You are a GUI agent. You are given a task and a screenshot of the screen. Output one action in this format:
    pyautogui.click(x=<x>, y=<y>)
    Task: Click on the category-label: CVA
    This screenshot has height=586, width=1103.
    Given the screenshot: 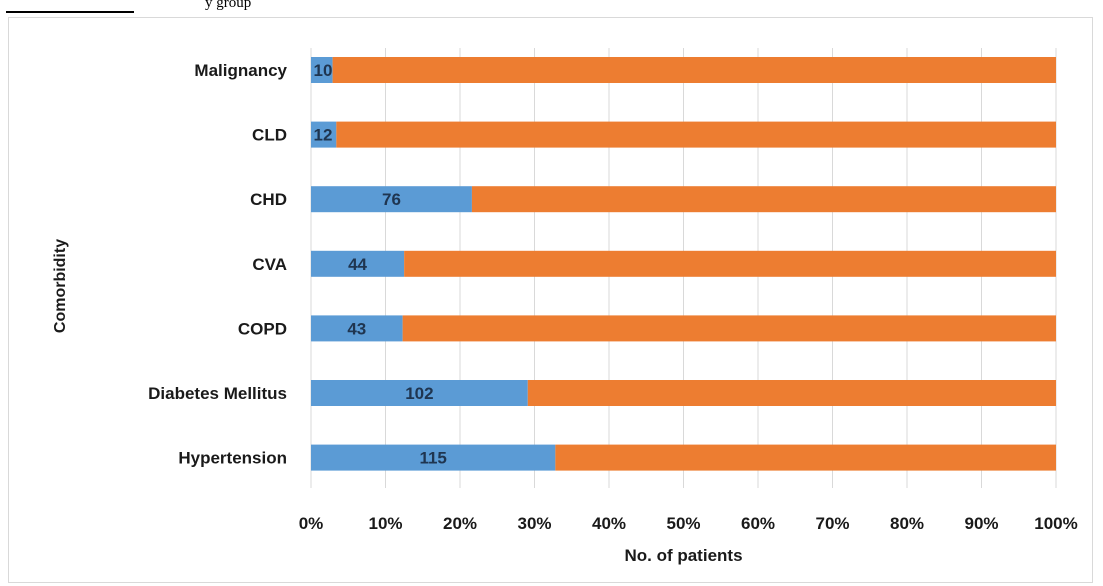 What is the action you would take?
    pyautogui.click(x=269, y=264)
    